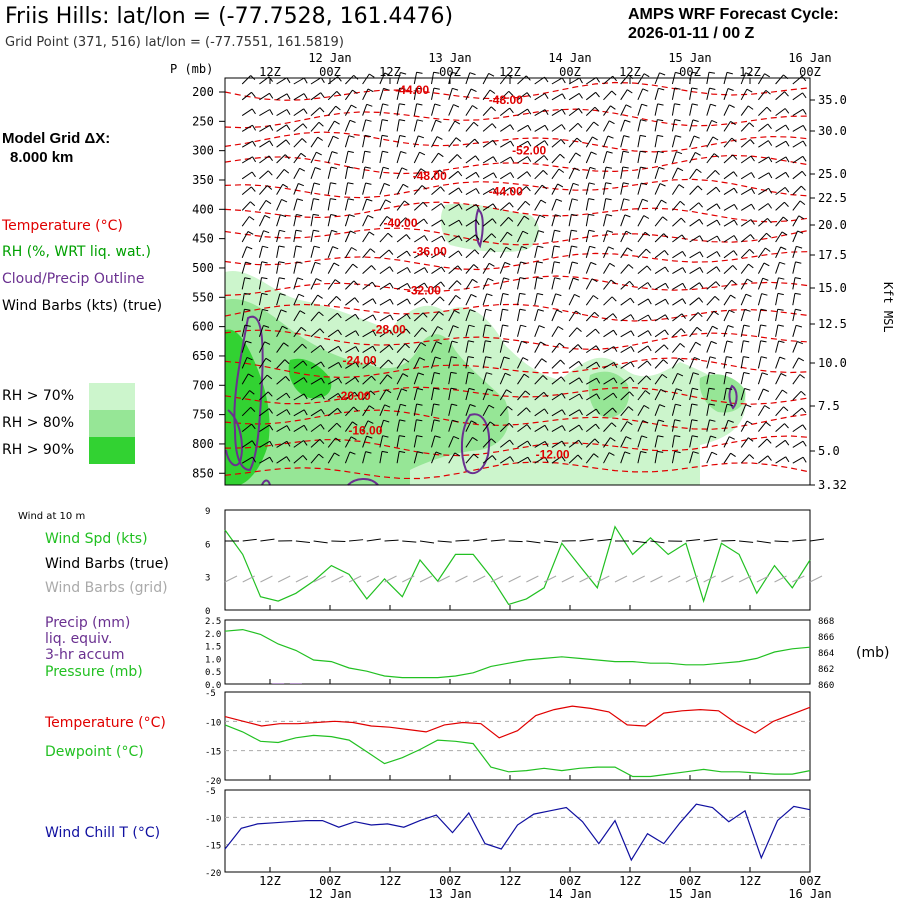 The height and width of the screenshot is (900, 900). Describe the element at coordinates (213, 635) in the screenshot. I see `panel-y-tick: 2.0` at that location.